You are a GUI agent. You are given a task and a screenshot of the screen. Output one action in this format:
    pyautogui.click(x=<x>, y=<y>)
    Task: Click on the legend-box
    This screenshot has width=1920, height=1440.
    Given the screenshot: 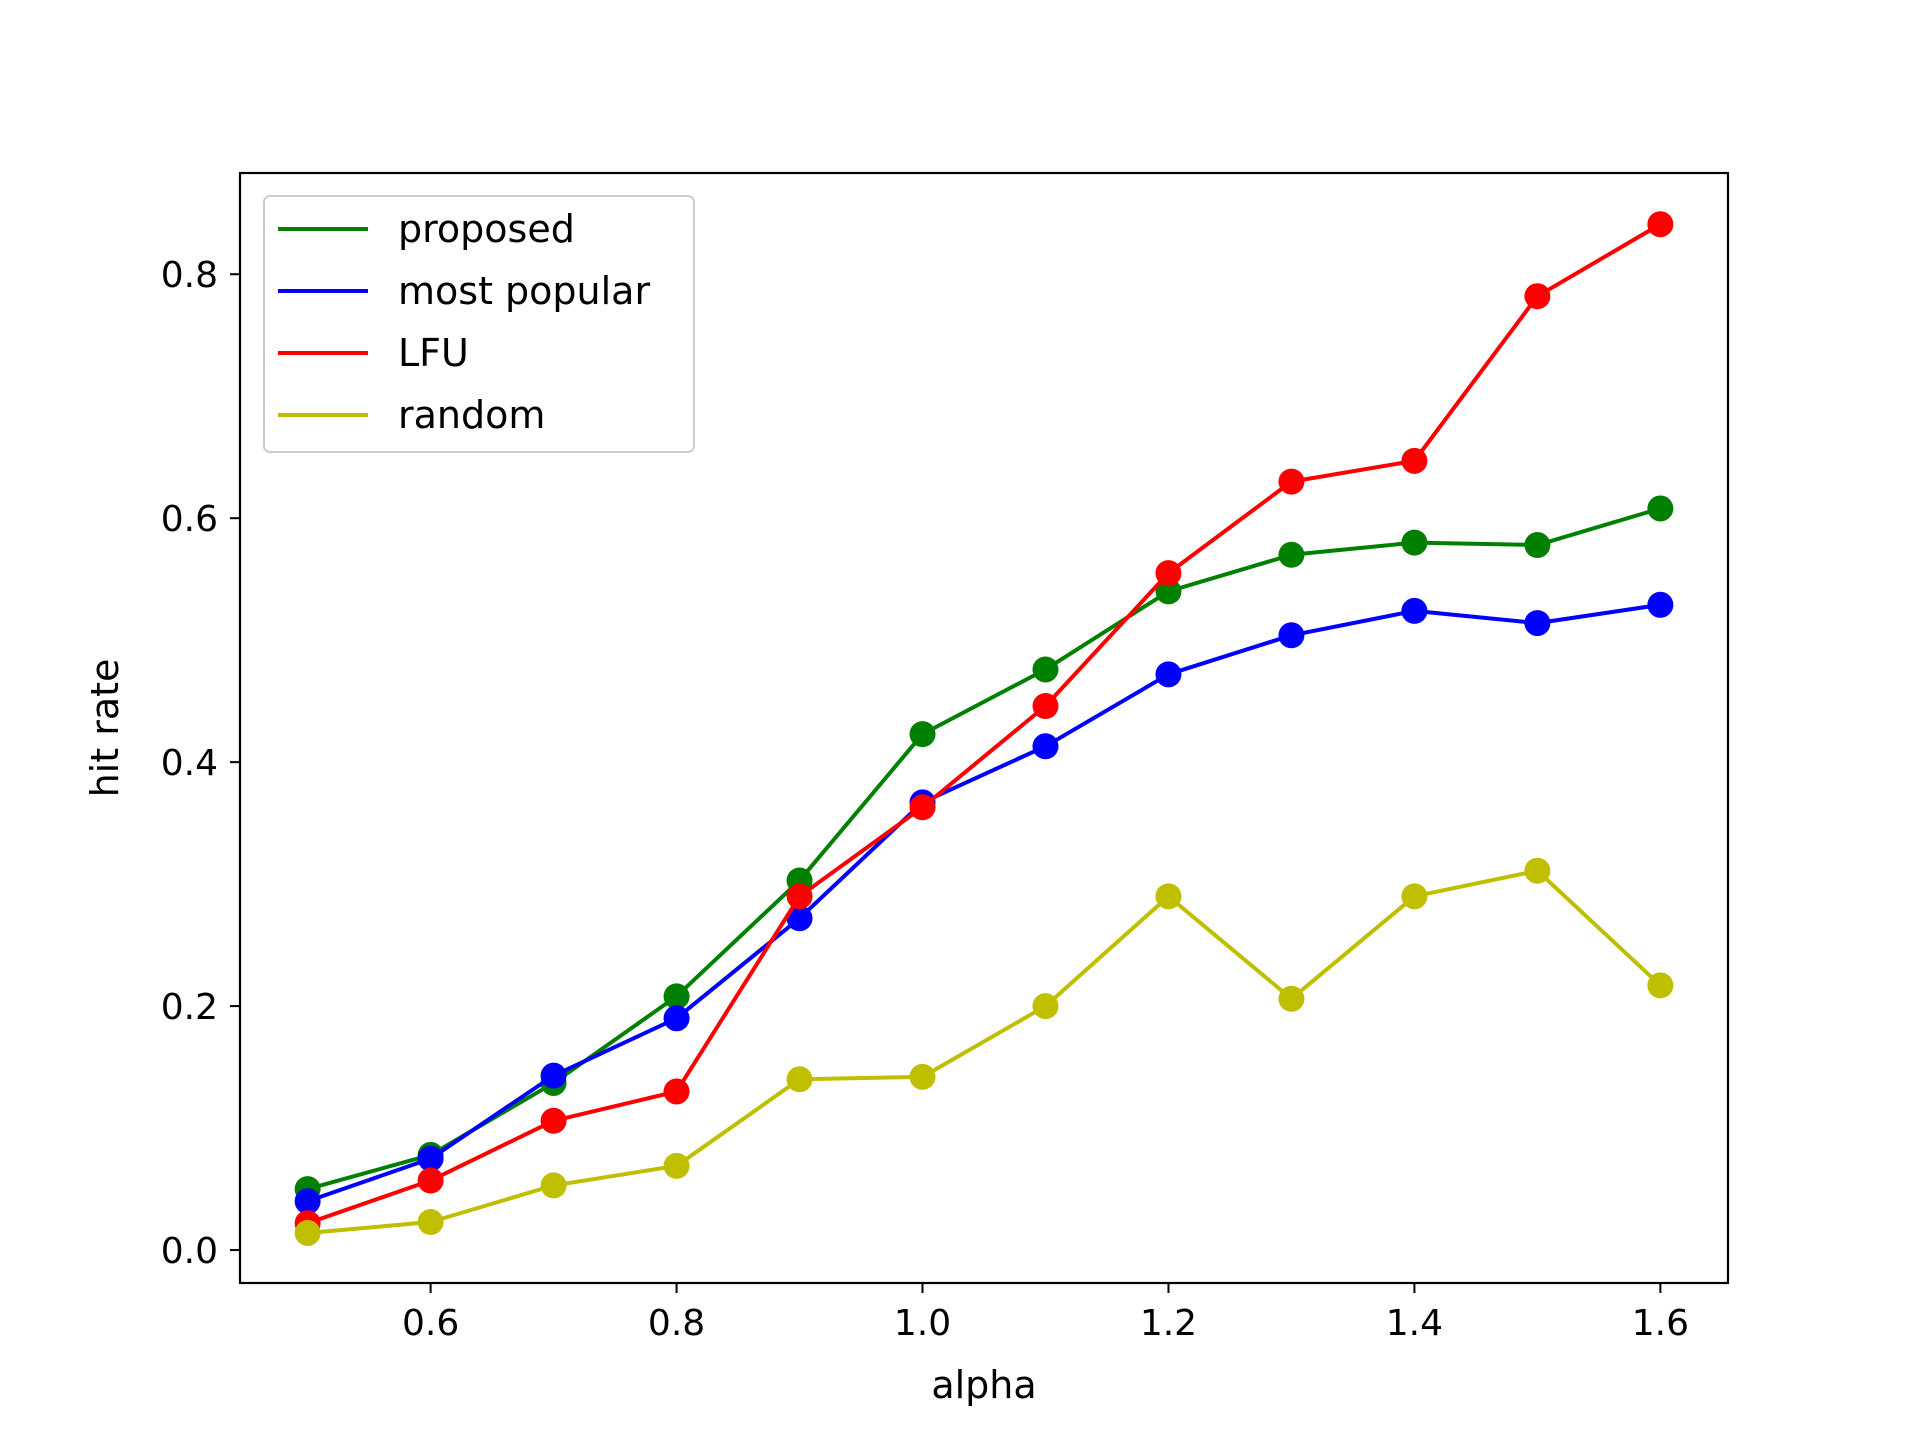 What is the action you would take?
    pyautogui.click(x=479, y=324)
    